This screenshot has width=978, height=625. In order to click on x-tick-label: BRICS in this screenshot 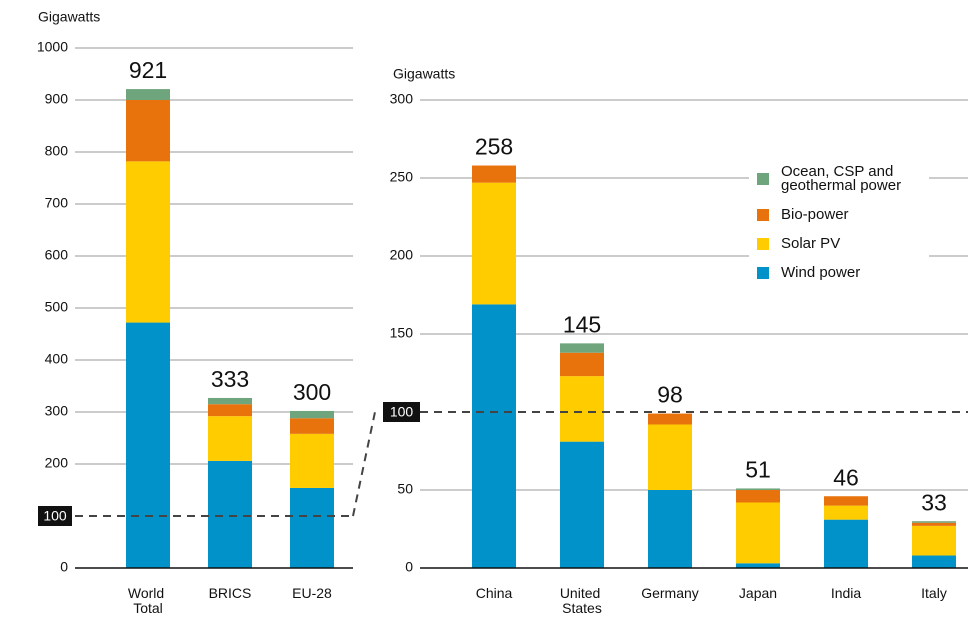, I will do `click(230, 593)`.